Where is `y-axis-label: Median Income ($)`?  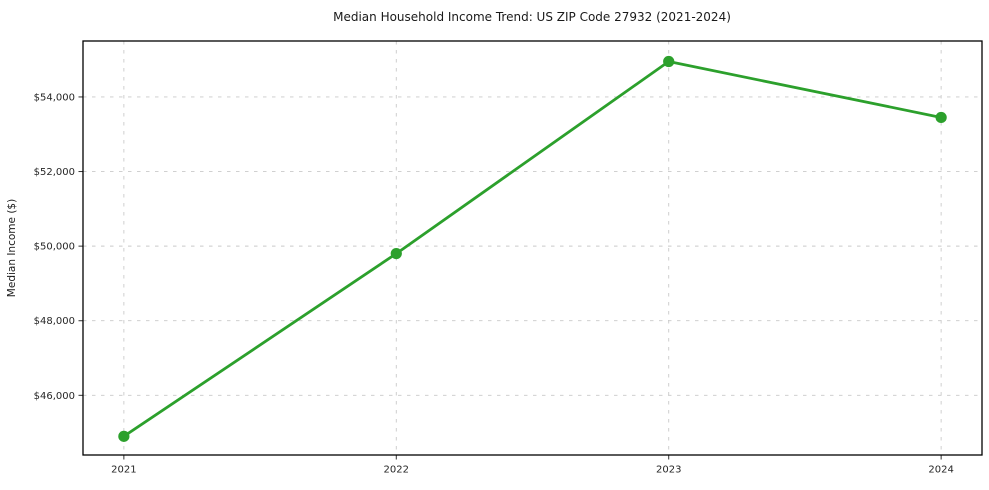 y-axis-label: Median Income ($) is located at coordinates (12, 248).